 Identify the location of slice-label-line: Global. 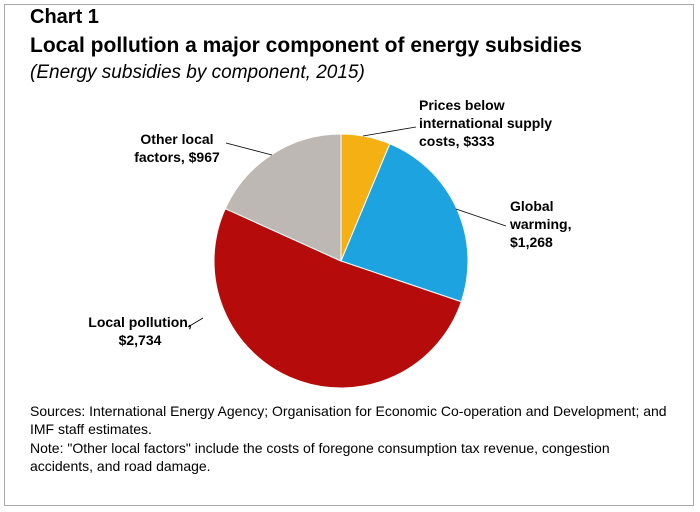
(532, 206).